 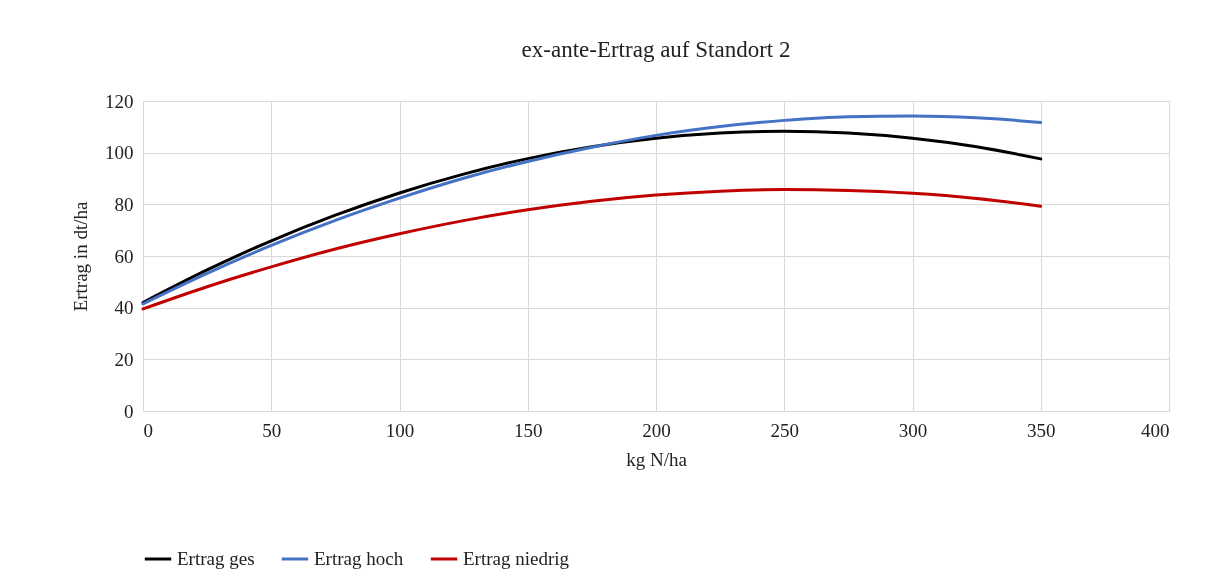 What do you see at coordinates (129, 411) in the screenshot?
I see `y-tick-label: 0` at bounding box center [129, 411].